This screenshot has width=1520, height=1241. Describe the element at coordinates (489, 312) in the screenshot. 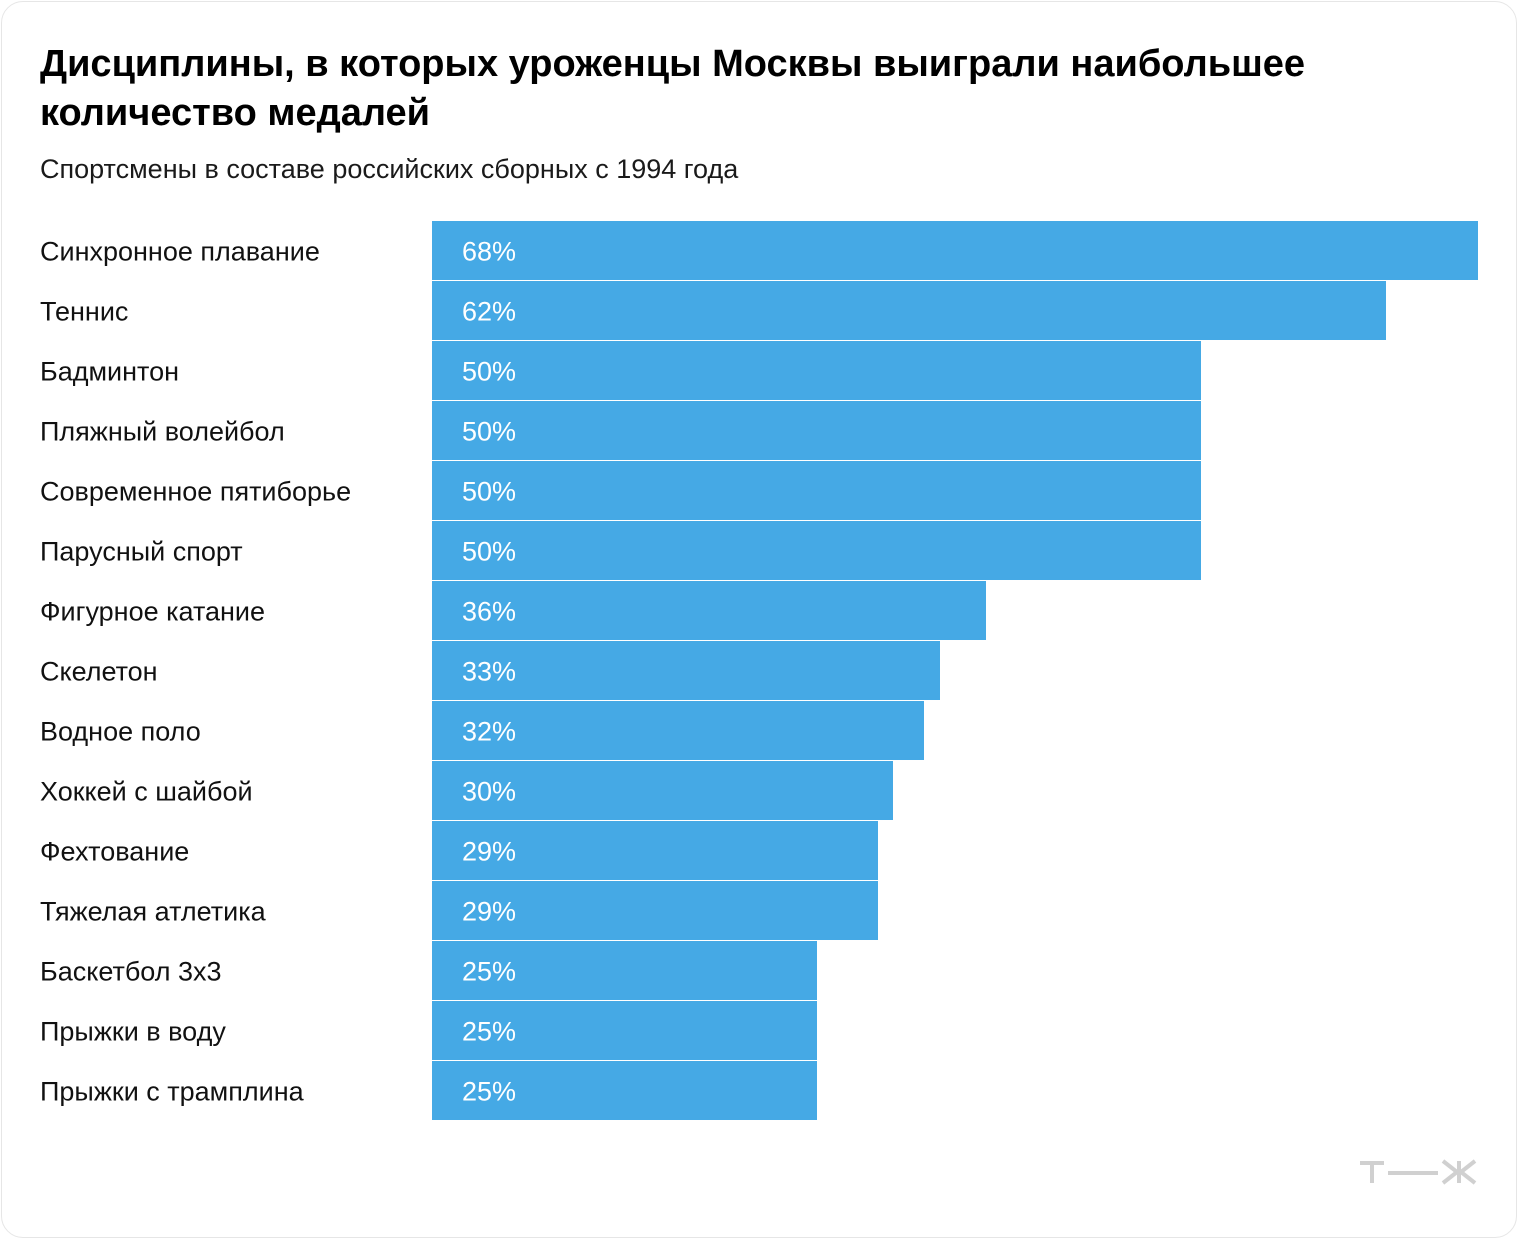

I see `value-label: 62%` at that location.